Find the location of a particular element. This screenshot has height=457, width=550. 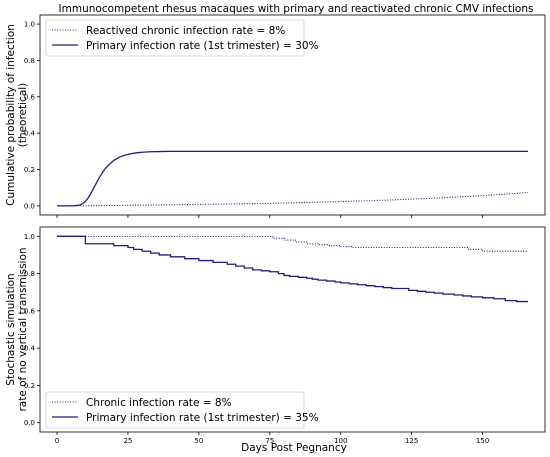

x-tick-label: 150 is located at coordinates (482, 441).